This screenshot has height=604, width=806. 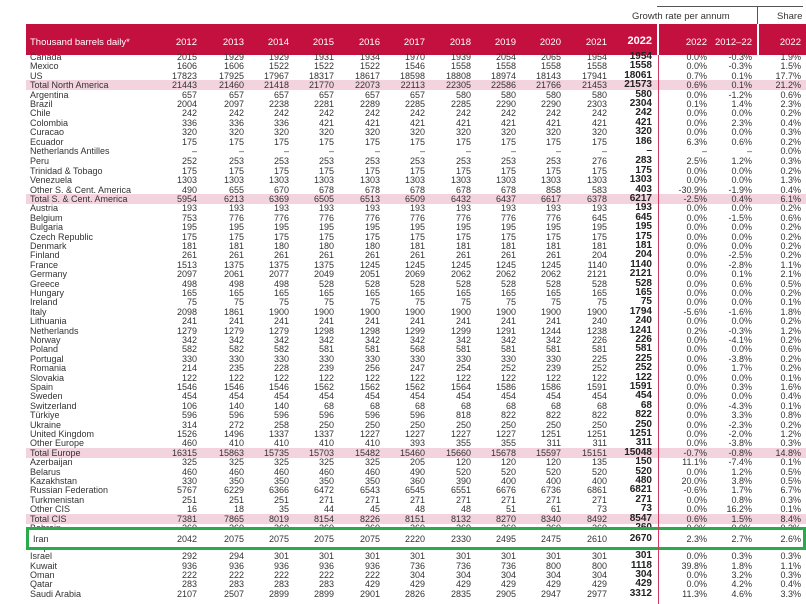 What do you see at coordinates (790, 274) in the screenshot?
I see `cell-value: 2.1%` at bounding box center [790, 274].